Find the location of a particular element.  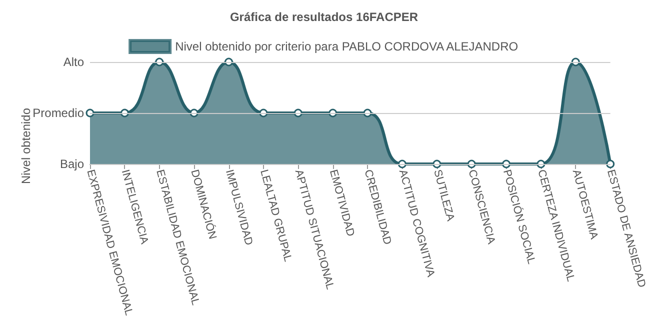

legend-label: Nivel obtenido por criterio para PABLO CORDOVA ALEJANDRO is located at coordinates (346, 47).